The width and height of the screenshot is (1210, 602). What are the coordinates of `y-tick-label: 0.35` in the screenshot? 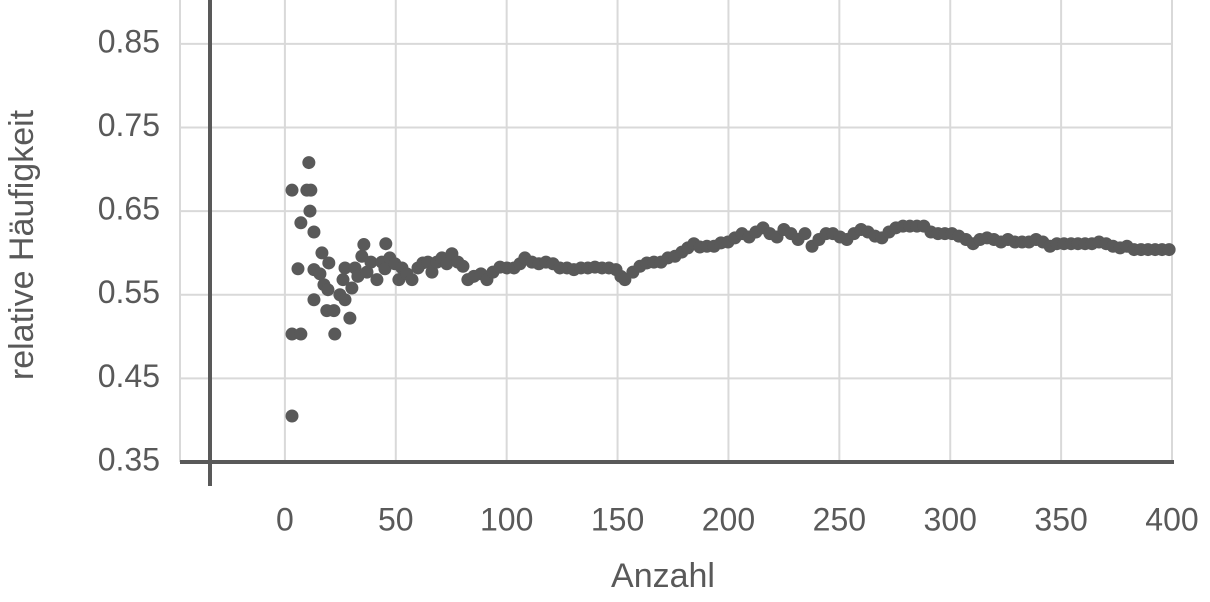 It's located at (129, 459).